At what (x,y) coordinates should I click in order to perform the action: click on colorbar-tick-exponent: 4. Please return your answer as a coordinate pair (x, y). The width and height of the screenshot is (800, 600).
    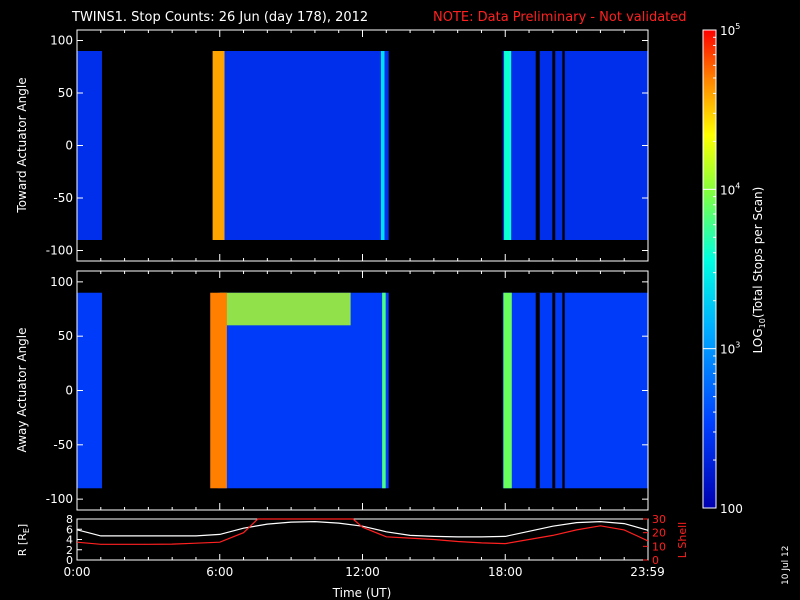
    Looking at the image, I should click on (737, 185).